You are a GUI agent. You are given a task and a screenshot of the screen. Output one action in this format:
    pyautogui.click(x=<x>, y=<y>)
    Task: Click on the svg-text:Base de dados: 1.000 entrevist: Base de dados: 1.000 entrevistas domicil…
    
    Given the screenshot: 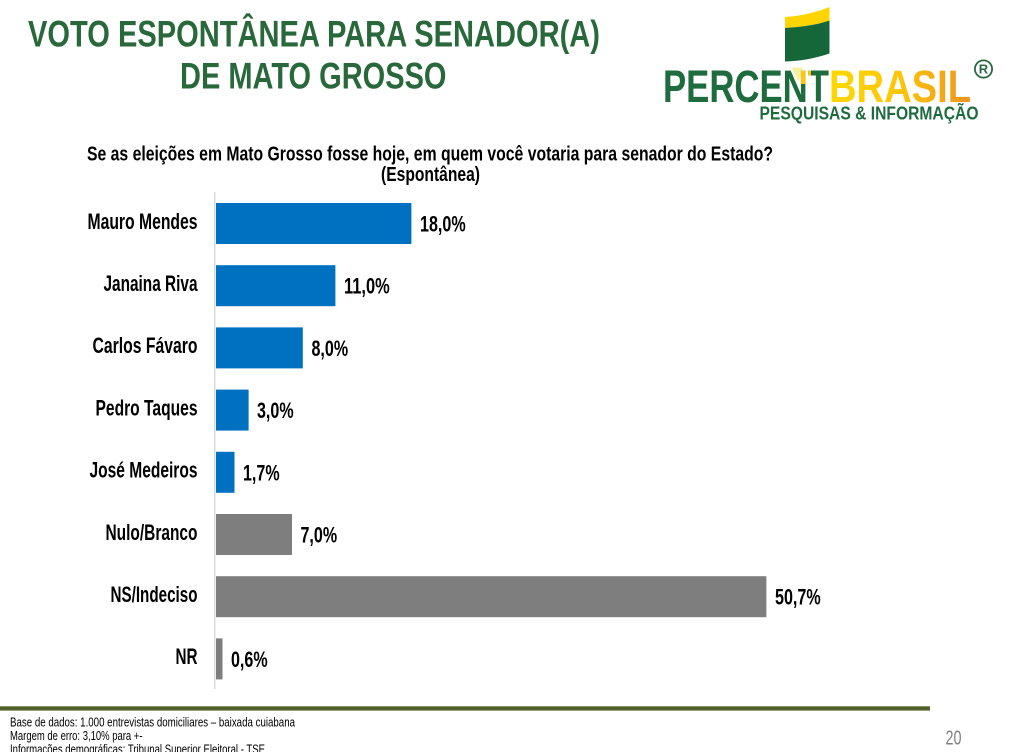 What is the action you would take?
    pyautogui.click(x=152, y=723)
    